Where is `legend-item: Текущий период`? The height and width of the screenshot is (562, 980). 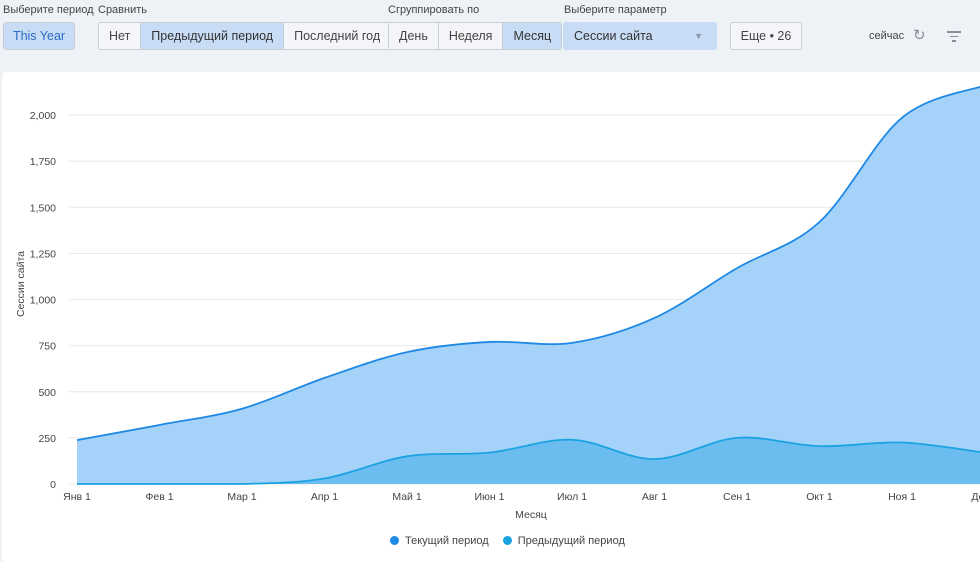
legend-item: Текущий период is located at coordinates (439, 541).